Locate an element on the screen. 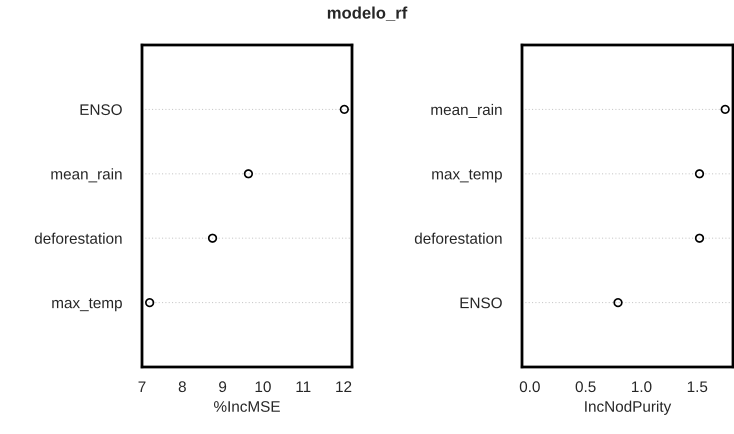 The image size is (734, 434). x-tick-label: 10 is located at coordinates (263, 386).